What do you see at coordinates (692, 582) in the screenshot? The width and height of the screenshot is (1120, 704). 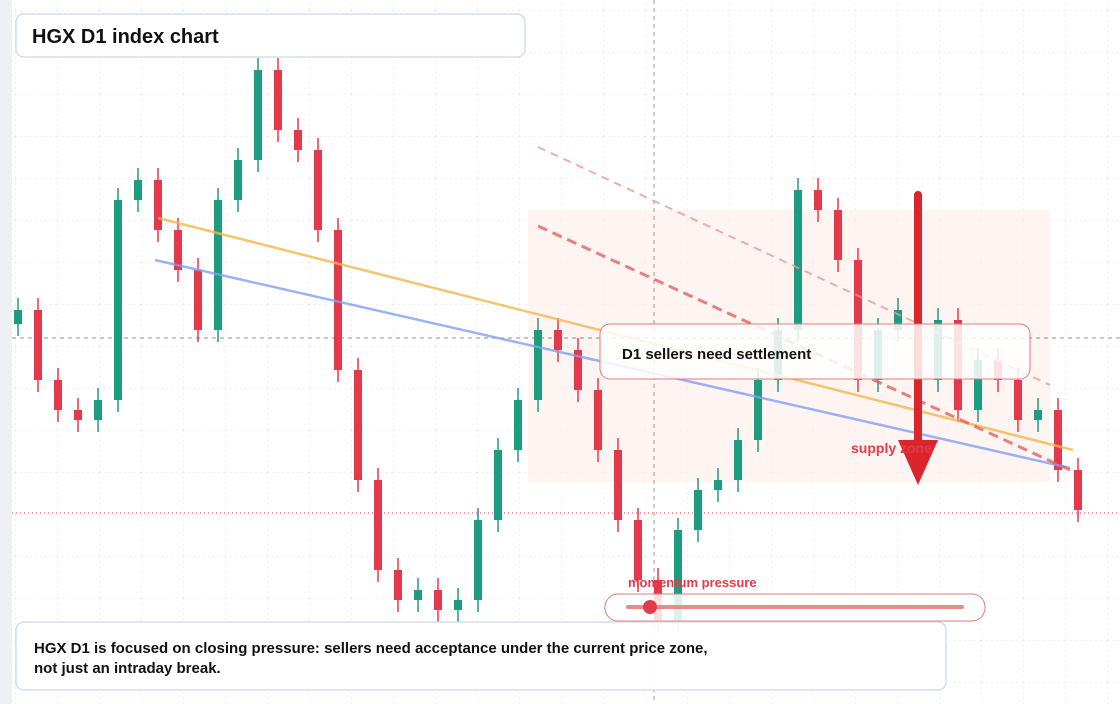 I see `slider-label: momentum pressure` at bounding box center [692, 582].